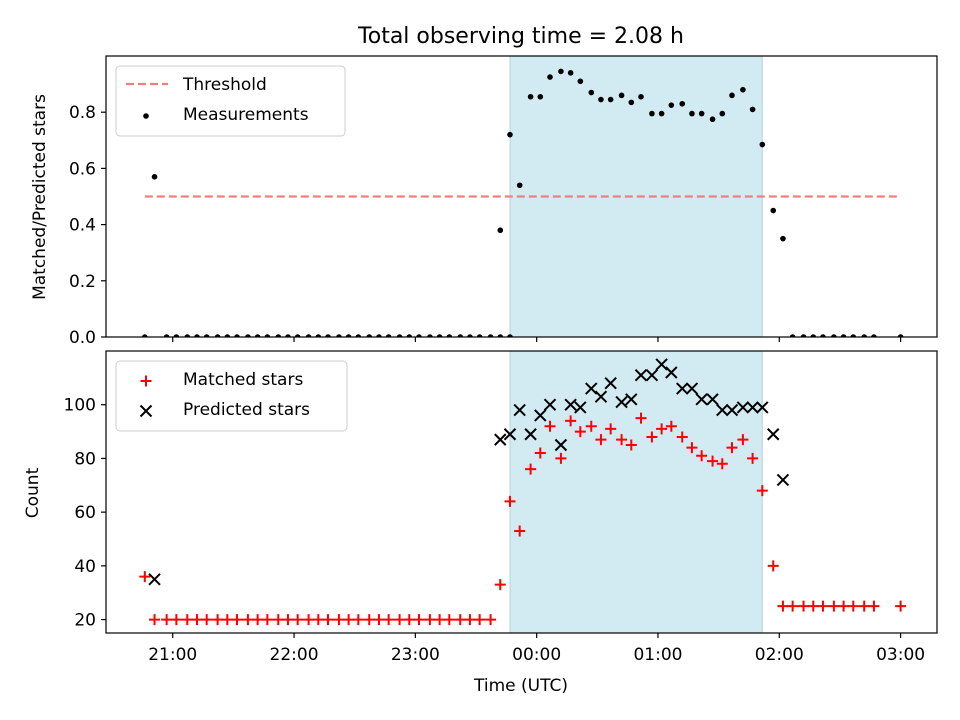  Describe the element at coordinates (82, 282) in the screenshot. I see `top-y-tick-label: 0.2` at that location.